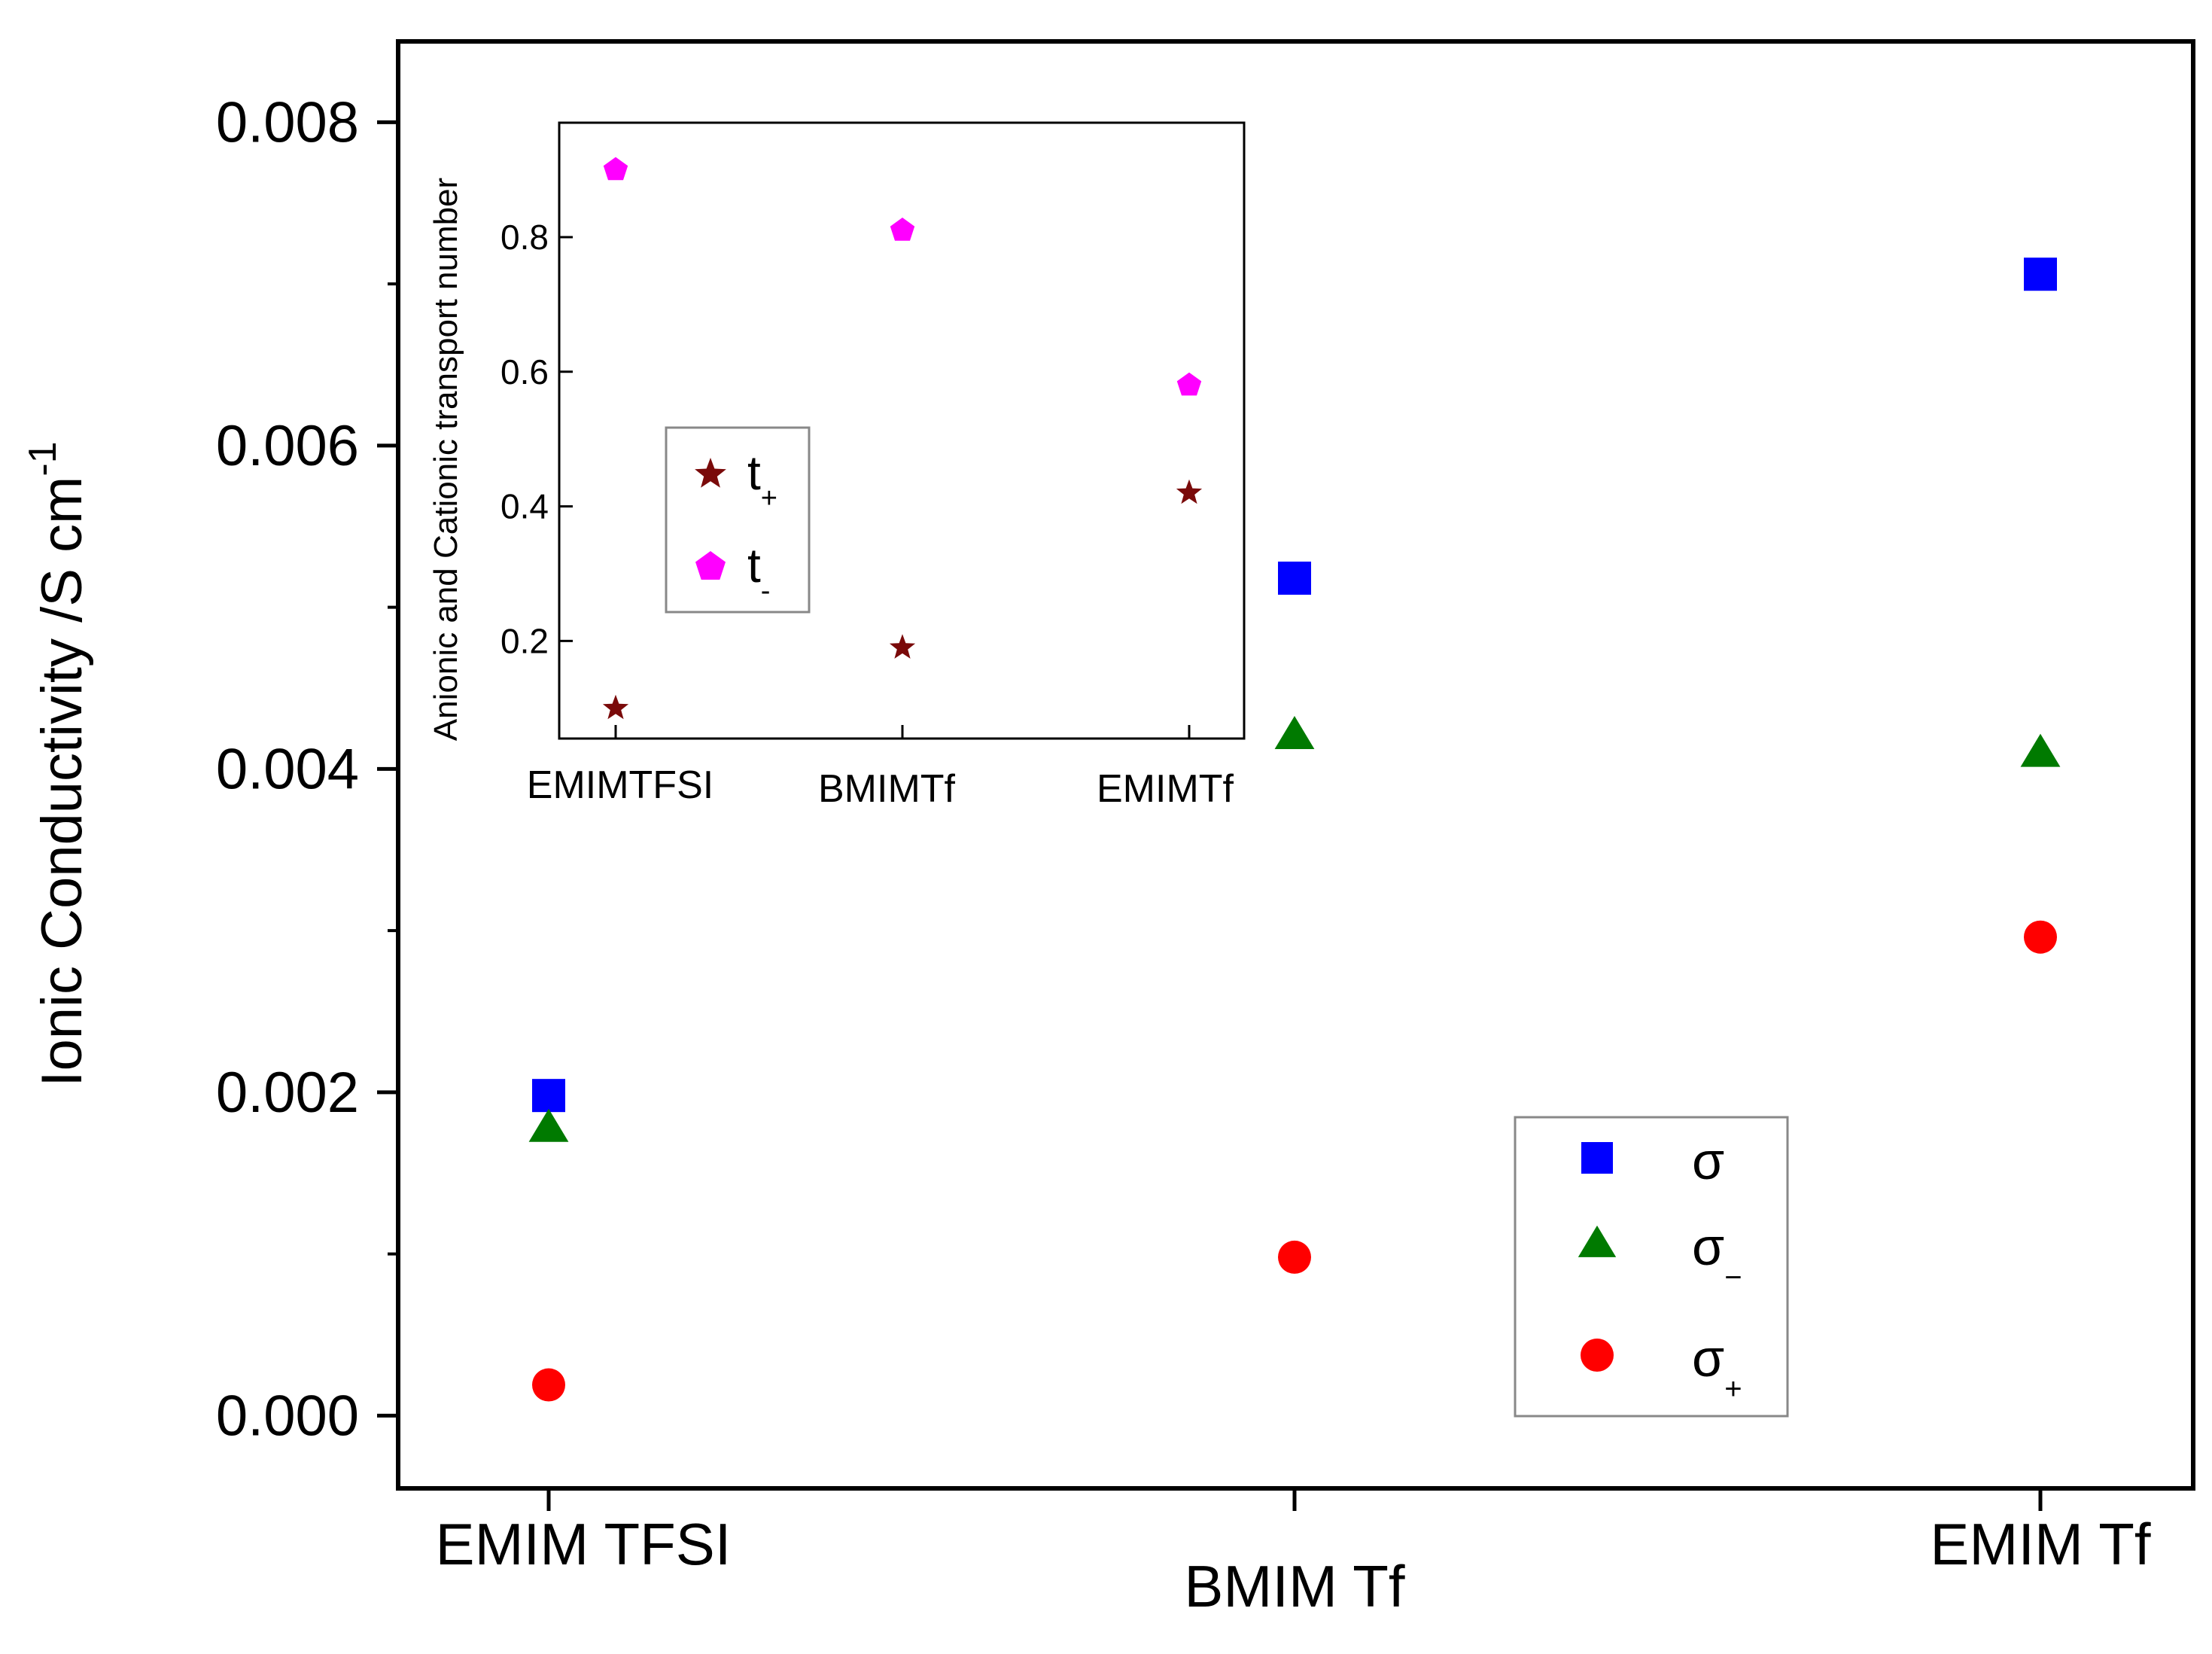 This screenshot has height=1654, width=2212. Describe the element at coordinates (43, 458) in the screenshot. I see `main-y-axis-label-sup: -1` at that location.